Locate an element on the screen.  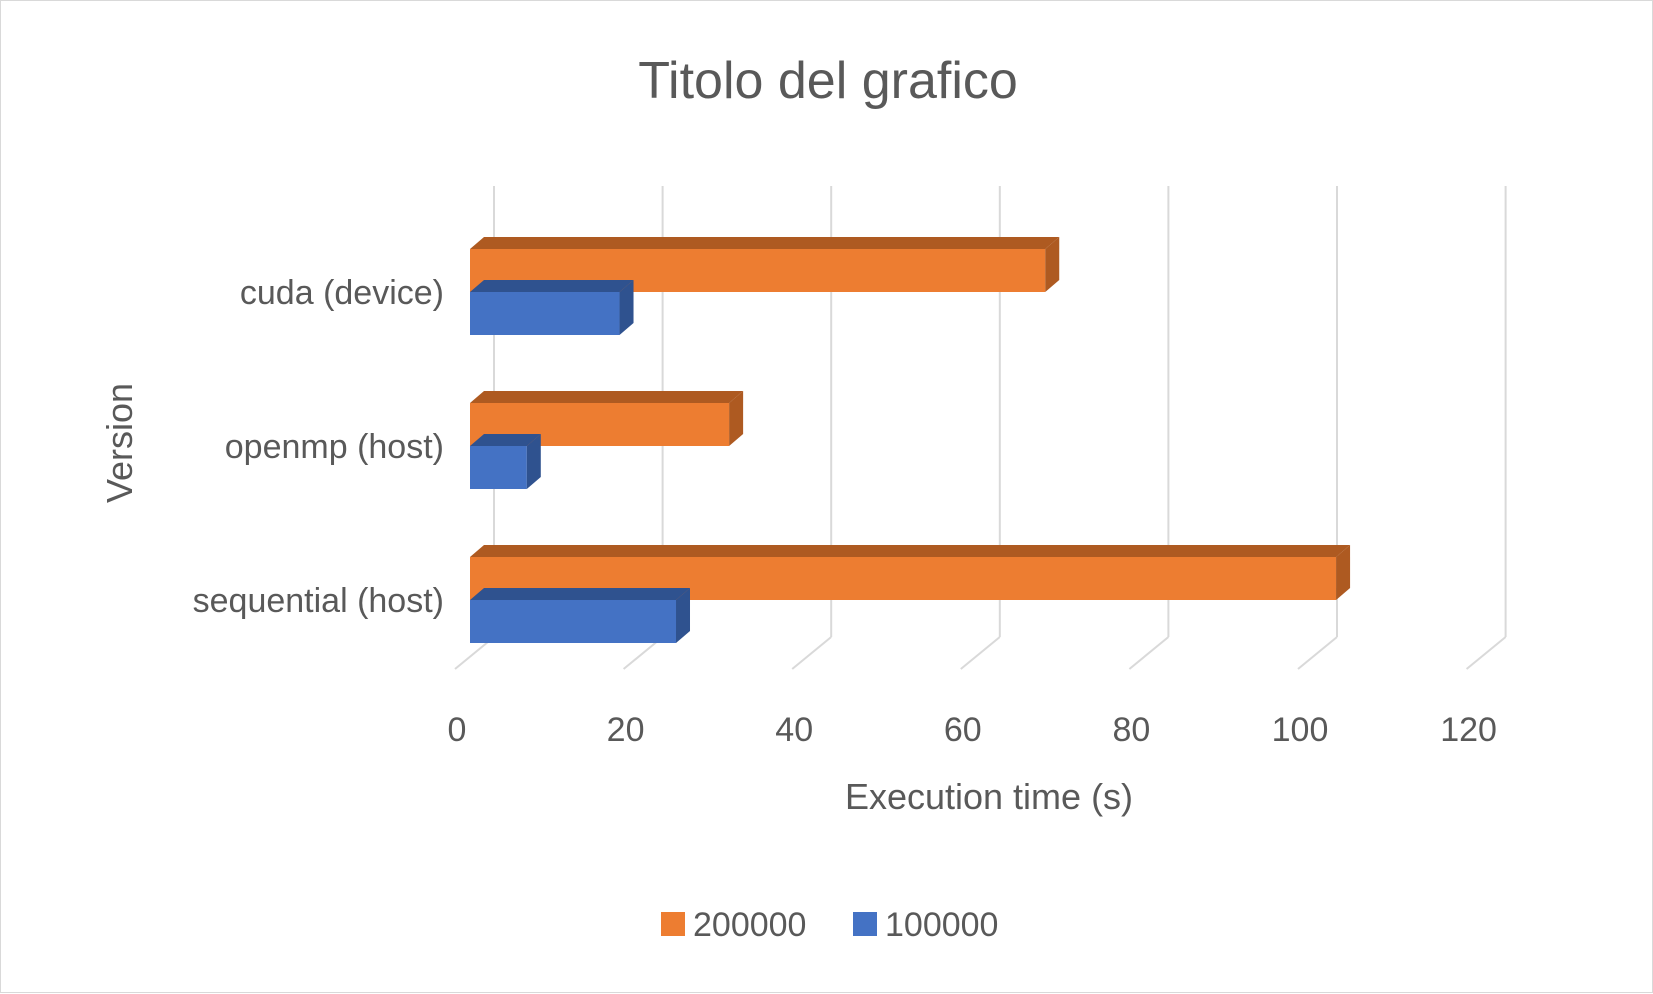
x-tick-label: 20 is located at coordinates (626, 730).